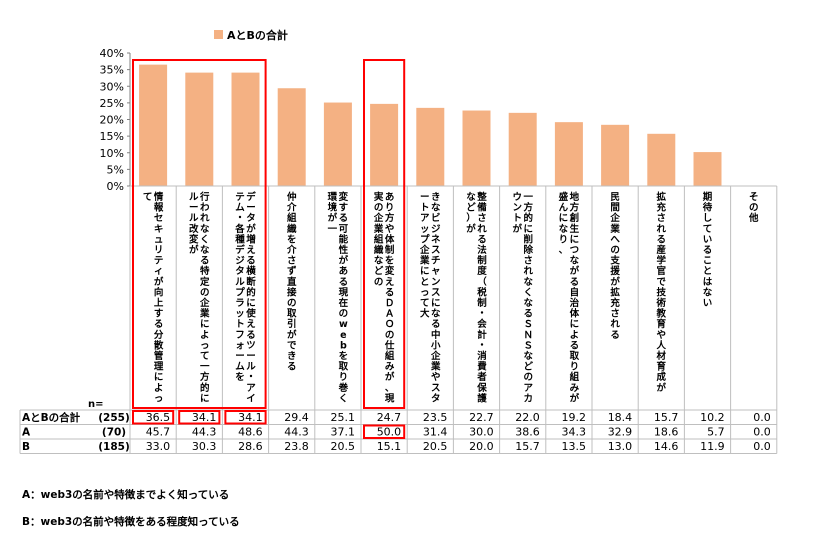  Describe the element at coordinates (115, 169) in the screenshot. I see `y-tick-label: 5%` at that location.